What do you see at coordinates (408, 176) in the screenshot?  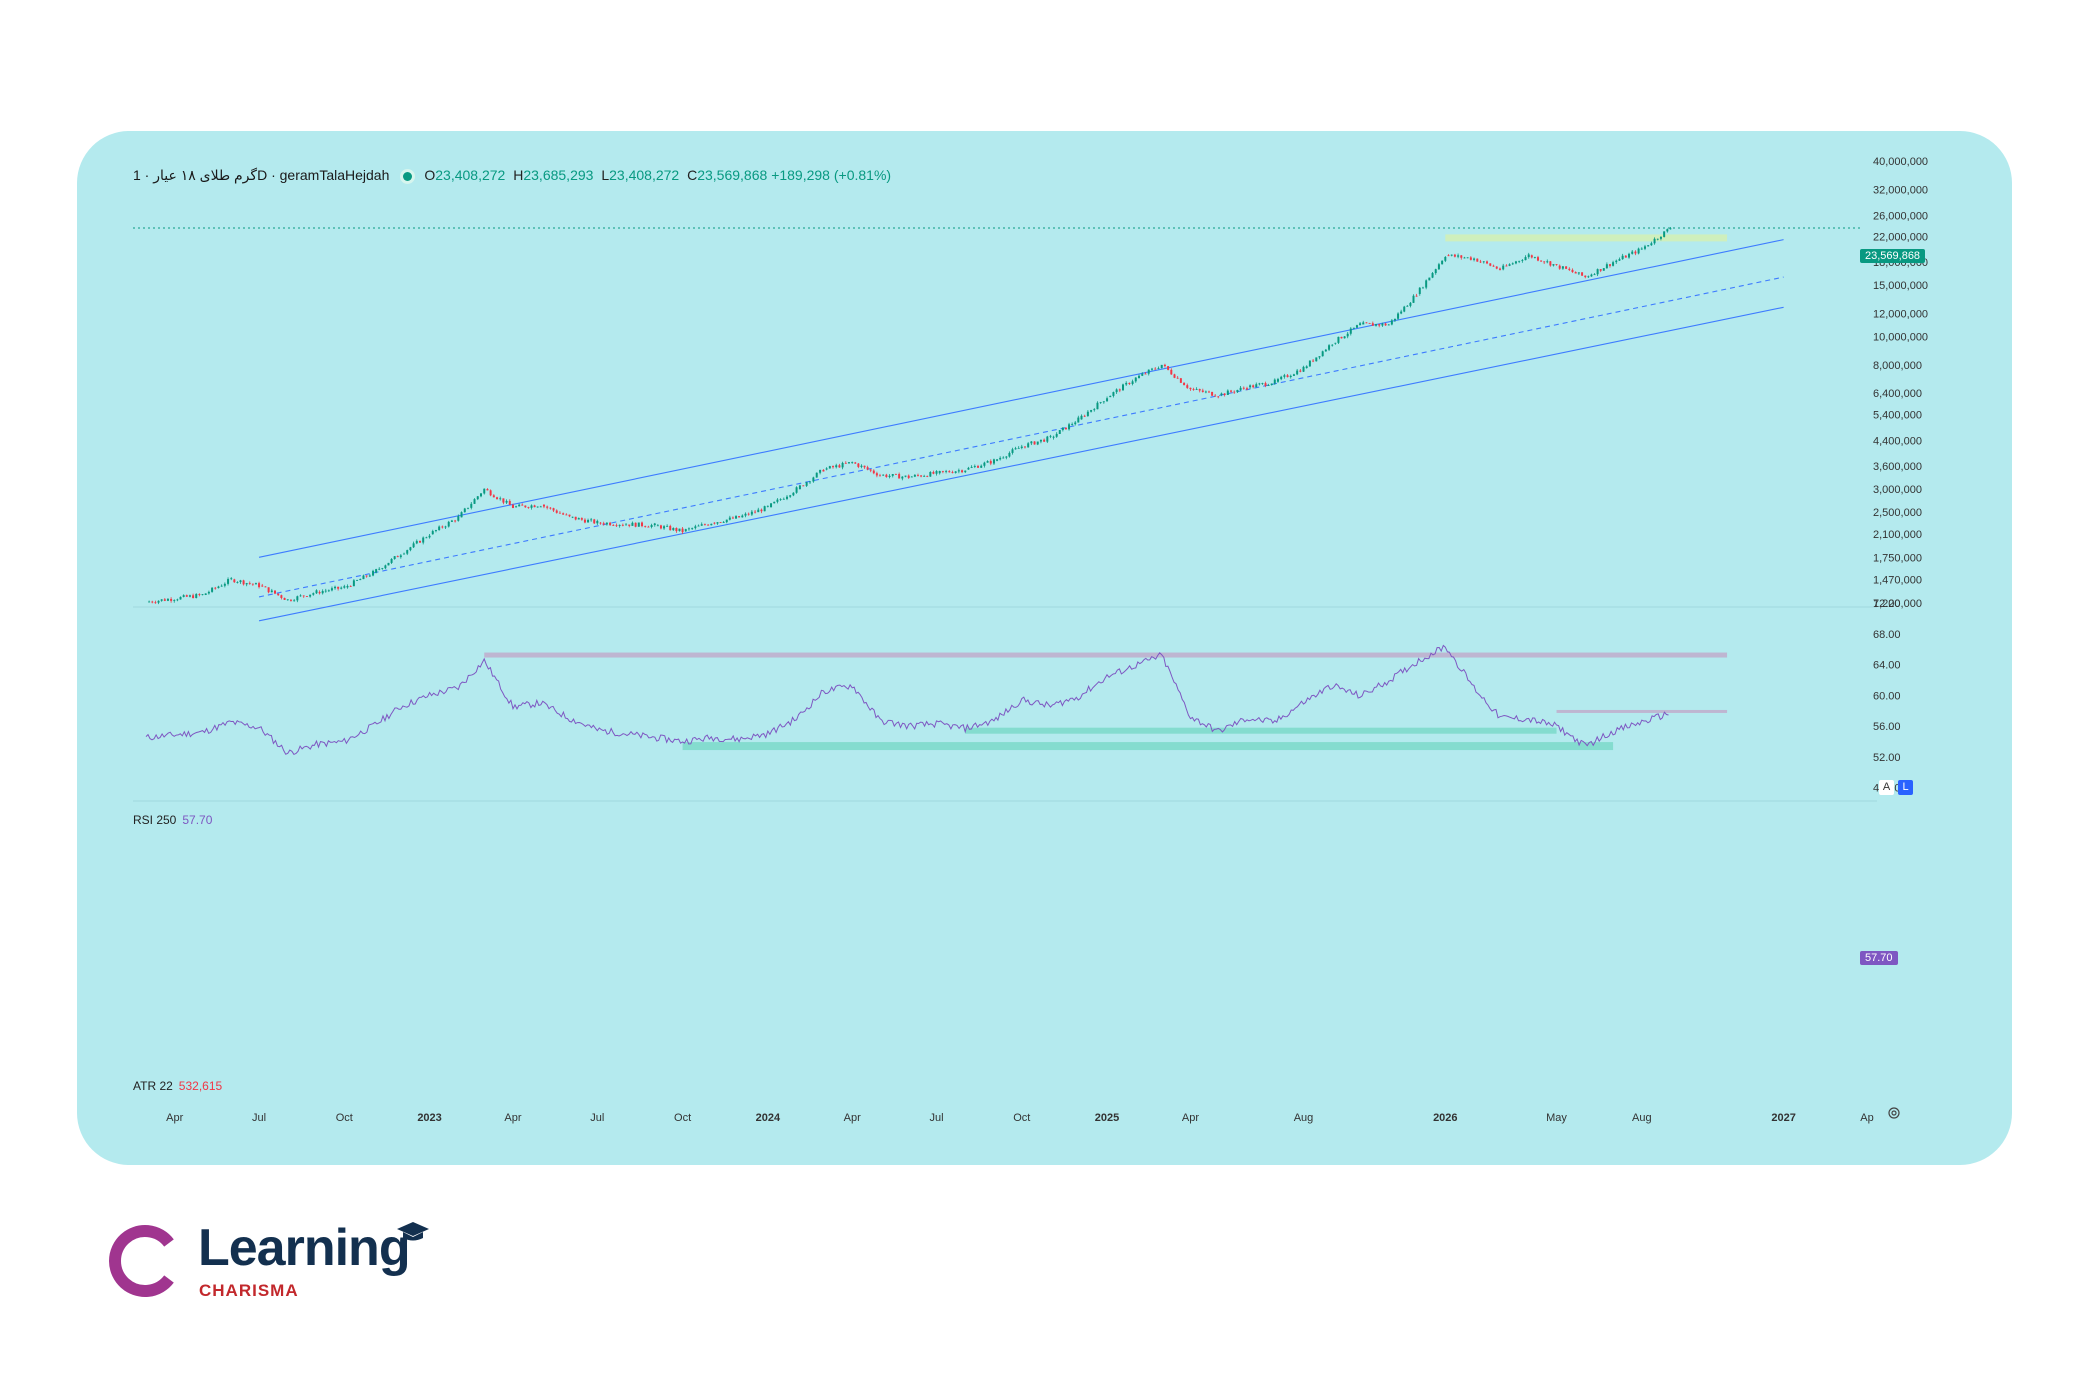 I see `market-status-icon` at bounding box center [408, 176].